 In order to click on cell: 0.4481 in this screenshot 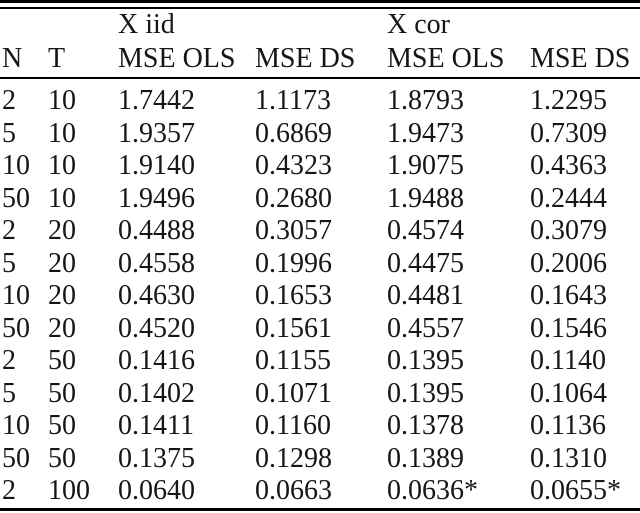, I will do `click(425, 295)`.